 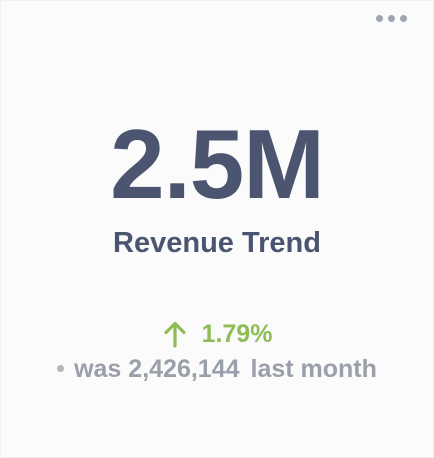 I want to click on previous-value: 2,426,144, so click(x=184, y=369).